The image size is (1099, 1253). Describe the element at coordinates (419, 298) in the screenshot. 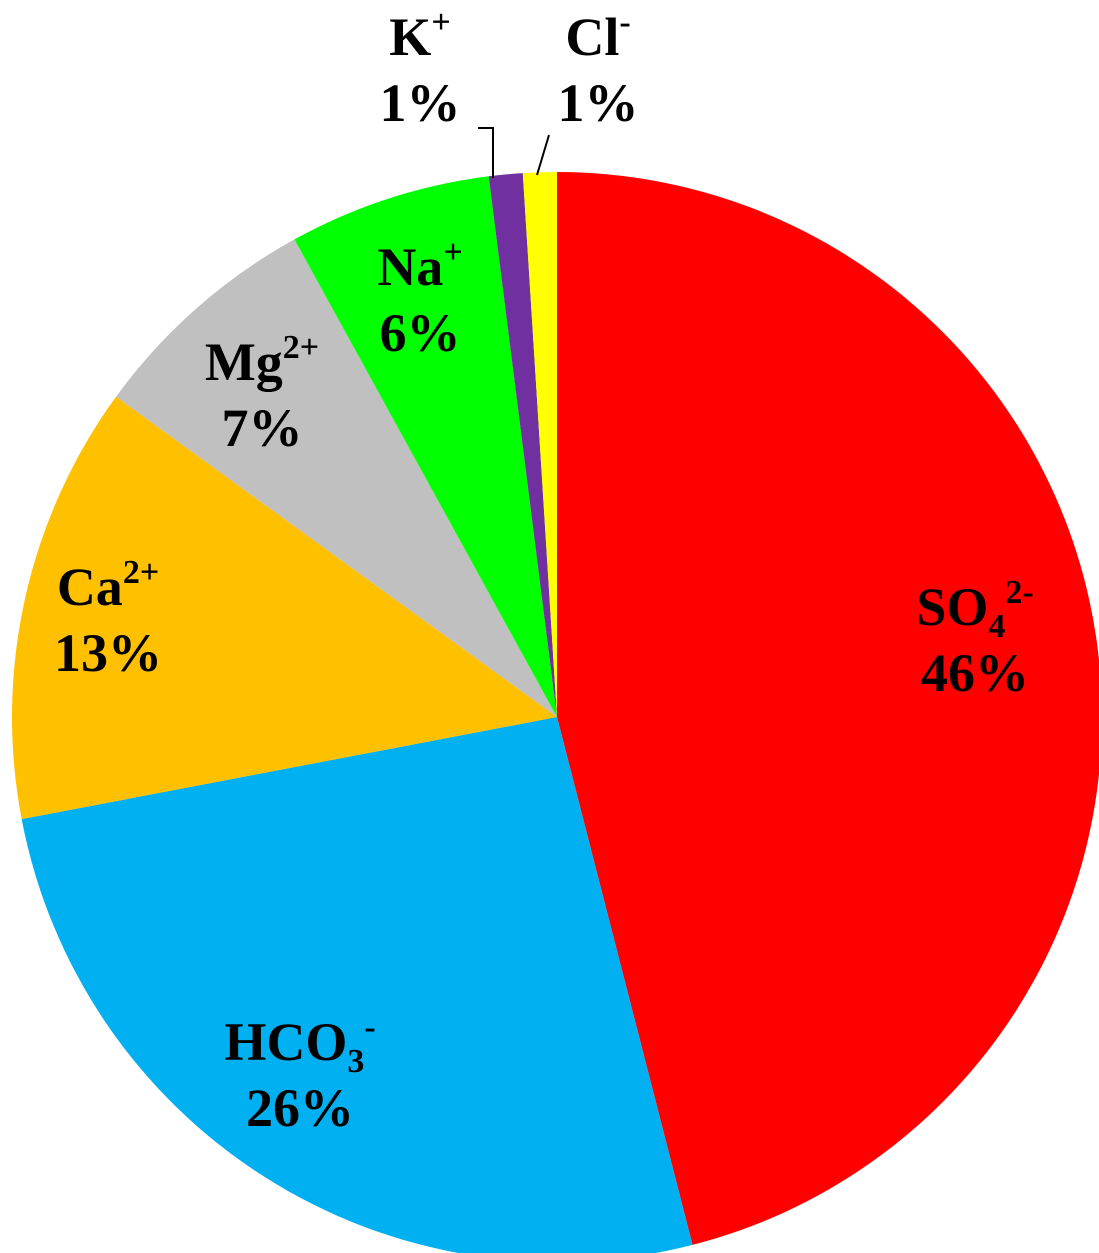

I see `slice-label-na: Na+ 6%` at that location.